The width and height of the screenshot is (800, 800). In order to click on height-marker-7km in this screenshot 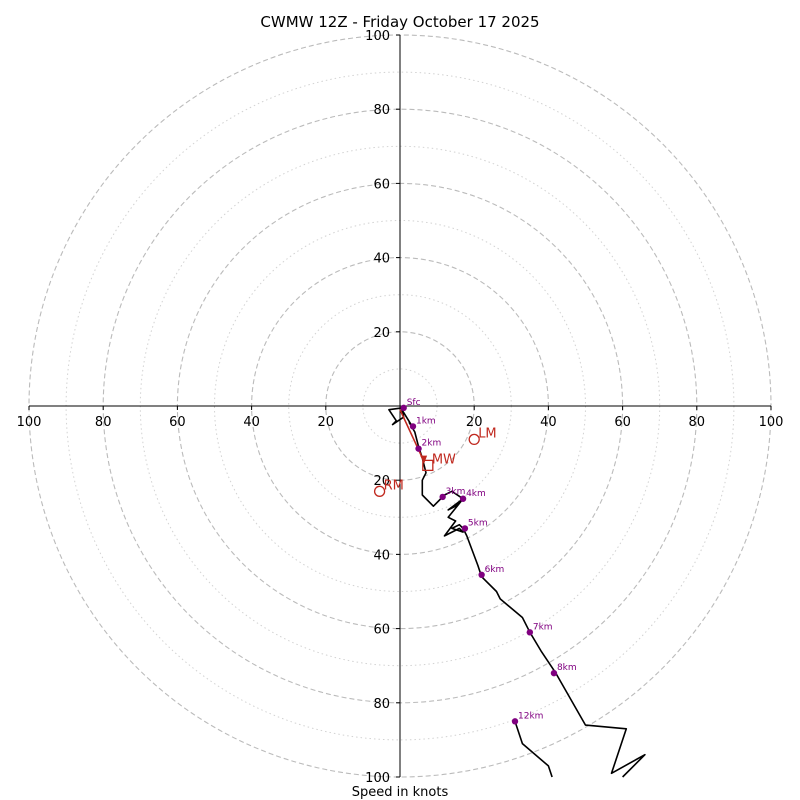, I will do `click(530, 632)`.